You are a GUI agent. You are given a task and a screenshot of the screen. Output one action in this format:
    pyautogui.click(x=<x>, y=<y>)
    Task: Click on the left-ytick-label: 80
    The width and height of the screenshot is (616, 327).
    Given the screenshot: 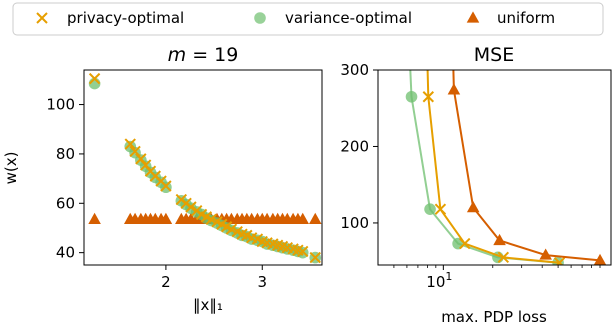 What is the action you would take?
    pyautogui.click(x=65, y=154)
    